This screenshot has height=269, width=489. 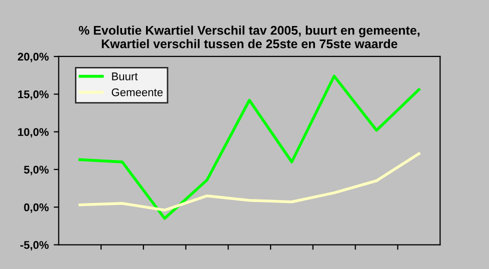 What do you see at coordinates (33, 57) in the screenshot?
I see `y-tick-label: 20,0%` at bounding box center [33, 57].